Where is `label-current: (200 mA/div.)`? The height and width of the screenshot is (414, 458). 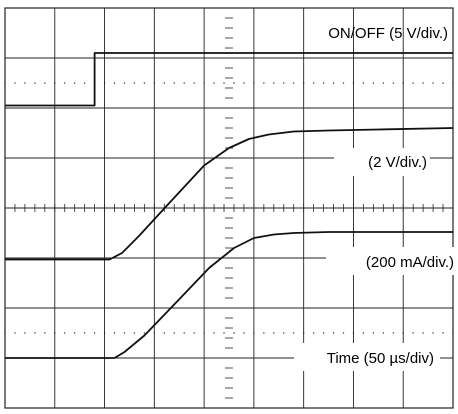 label-current: (200 mA/div.) is located at coordinates (410, 262).